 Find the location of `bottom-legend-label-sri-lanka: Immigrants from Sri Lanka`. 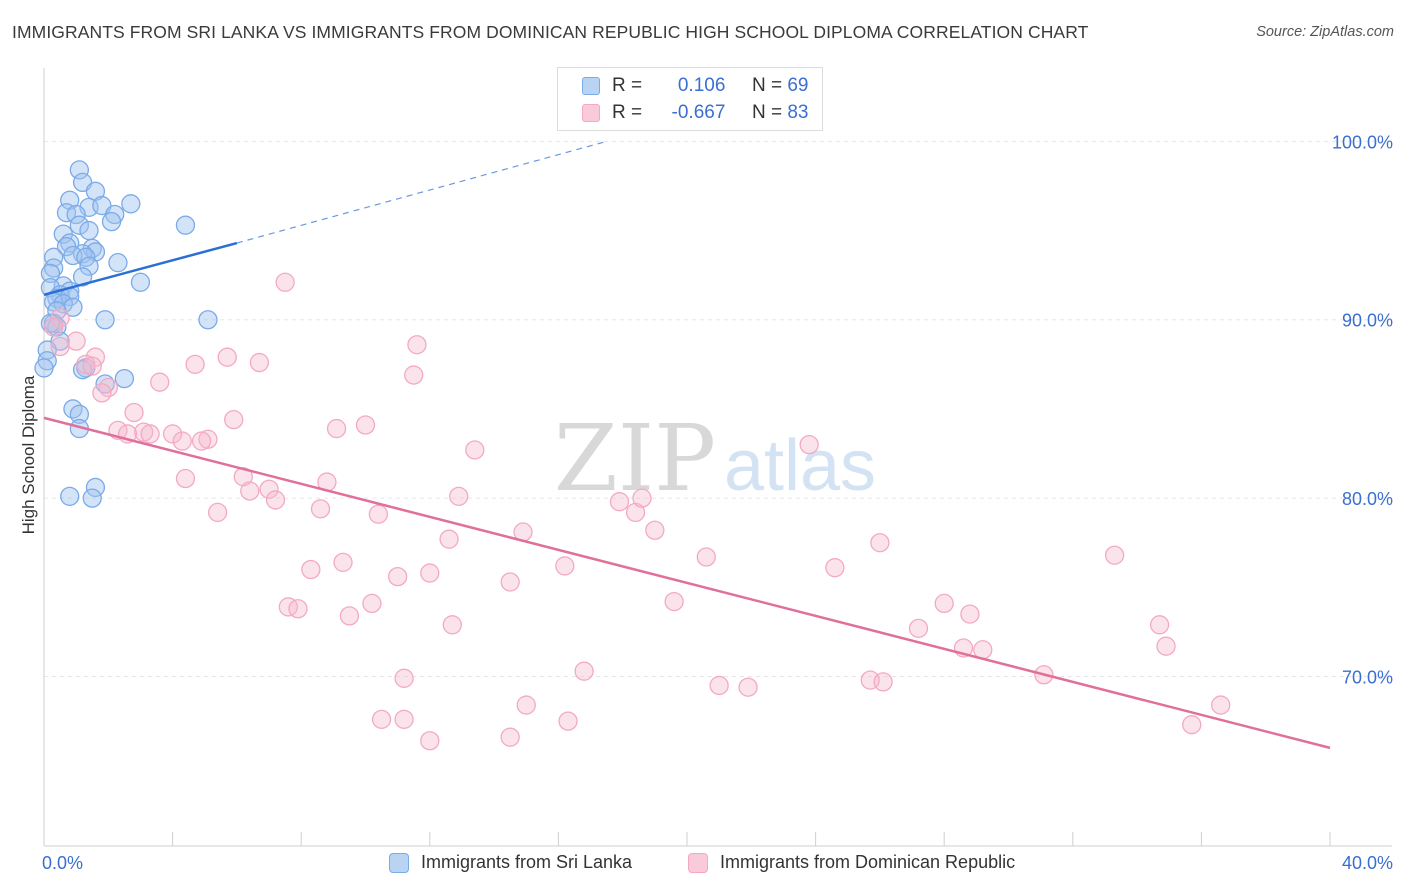

bottom-legend-label-sri-lanka: Immigrants from Sri Lanka is located at coordinates (527, 862).